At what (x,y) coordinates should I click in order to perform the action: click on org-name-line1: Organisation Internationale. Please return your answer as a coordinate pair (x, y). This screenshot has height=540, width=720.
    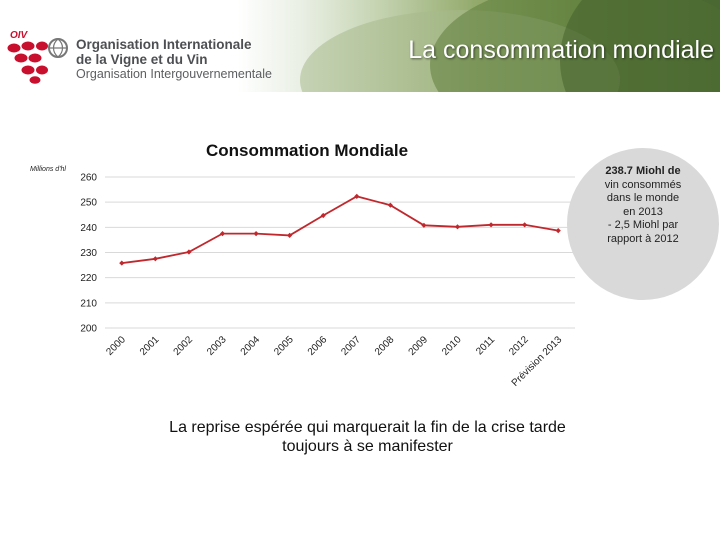
    Looking at the image, I should click on (164, 44).